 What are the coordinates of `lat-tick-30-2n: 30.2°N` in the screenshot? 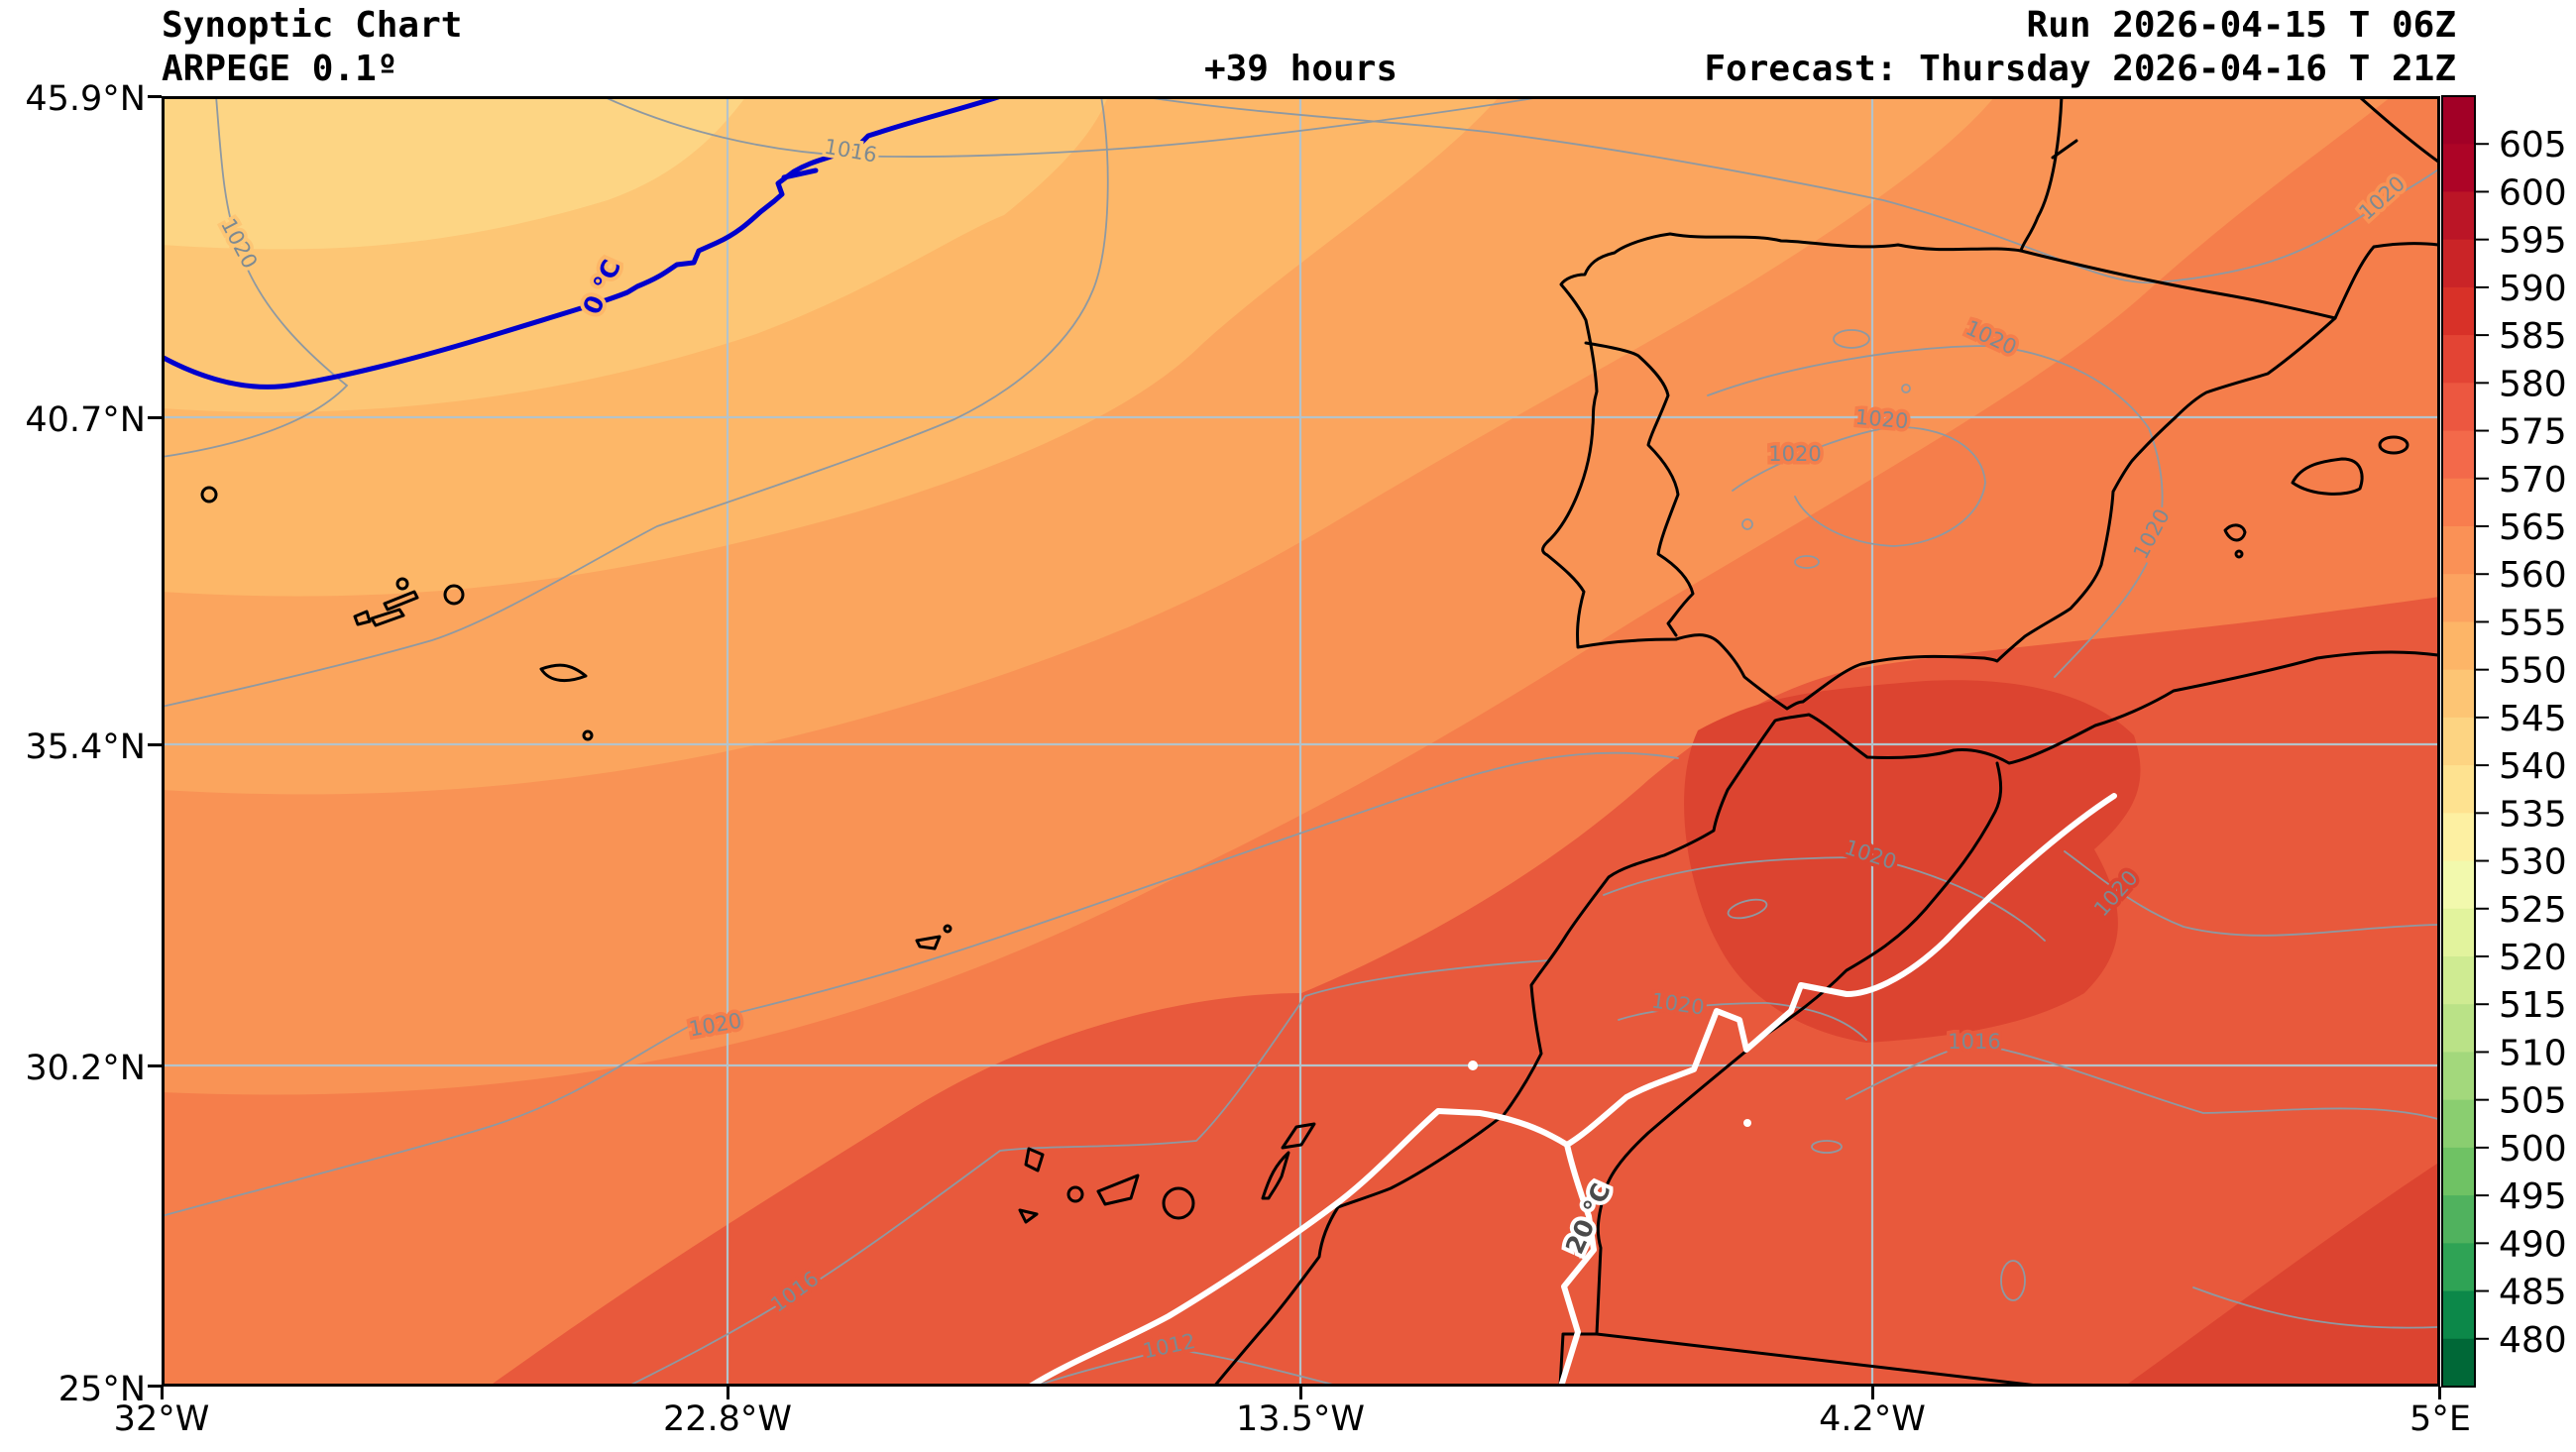 It's located at (85, 1068).